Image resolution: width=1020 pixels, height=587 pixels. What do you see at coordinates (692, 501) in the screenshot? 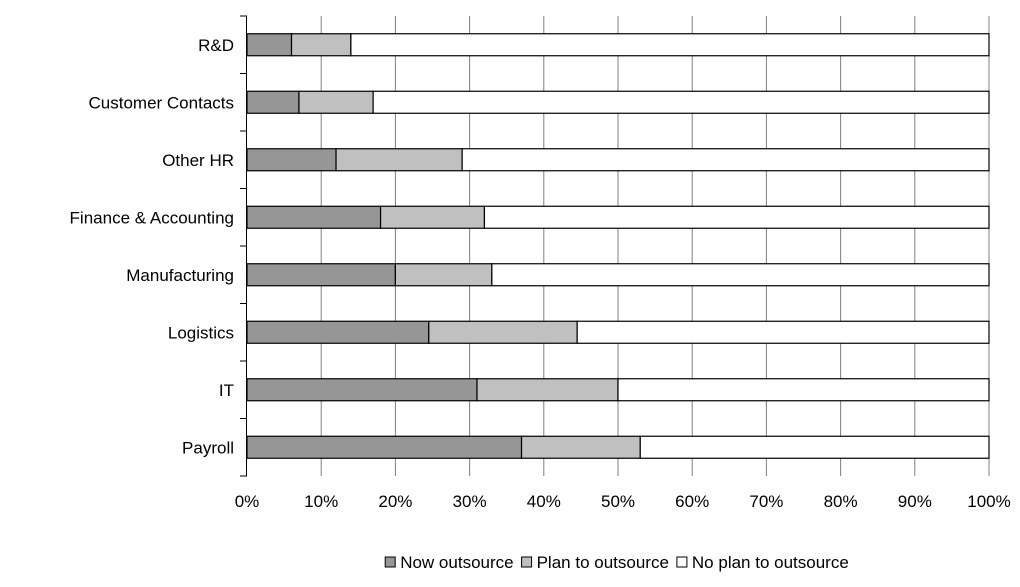
I see `x-tick-label: 60%` at bounding box center [692, 501].